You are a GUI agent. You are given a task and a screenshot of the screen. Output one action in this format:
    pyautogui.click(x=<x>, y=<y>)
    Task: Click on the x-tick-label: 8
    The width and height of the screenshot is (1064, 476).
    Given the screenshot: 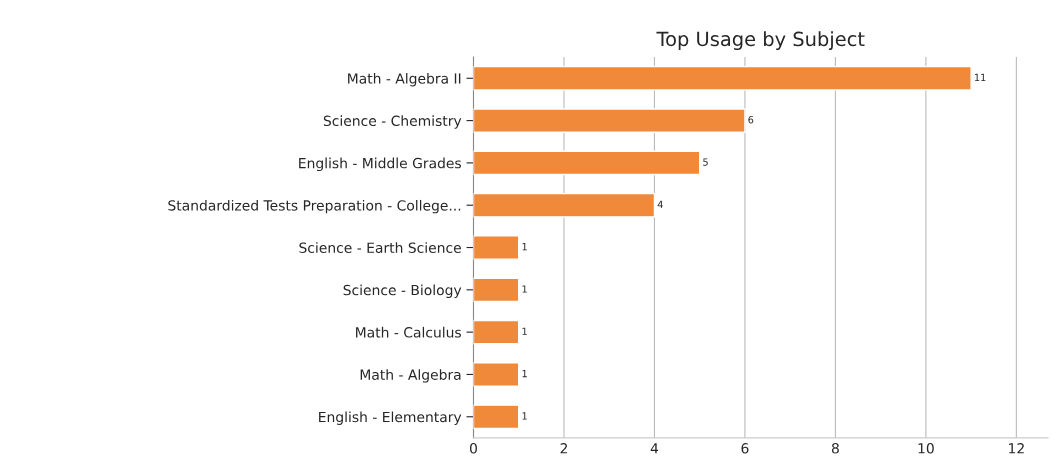 What is the action you would take?
    pyautogui.click(x=835, y=448)
    